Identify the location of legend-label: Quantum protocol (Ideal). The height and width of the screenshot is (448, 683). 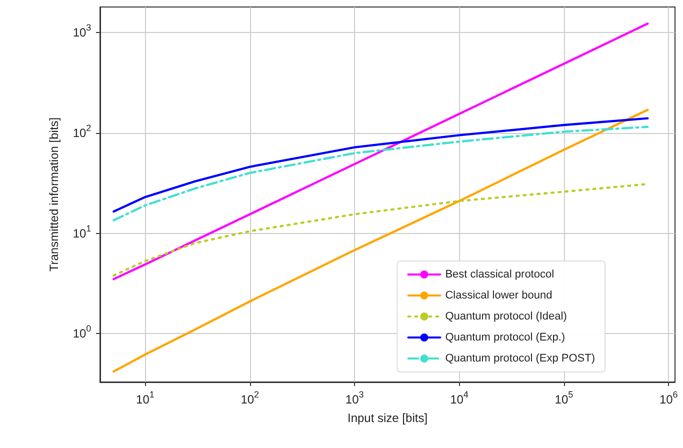
(506, 316).